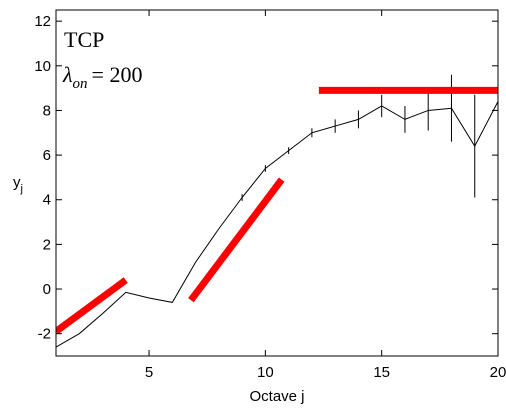 Image resolution: width=506 pixels, height=409 pixels. Describe the element at coordinates (381, 372) in the screenshot. I see `x-tick-label: 15` at that location.